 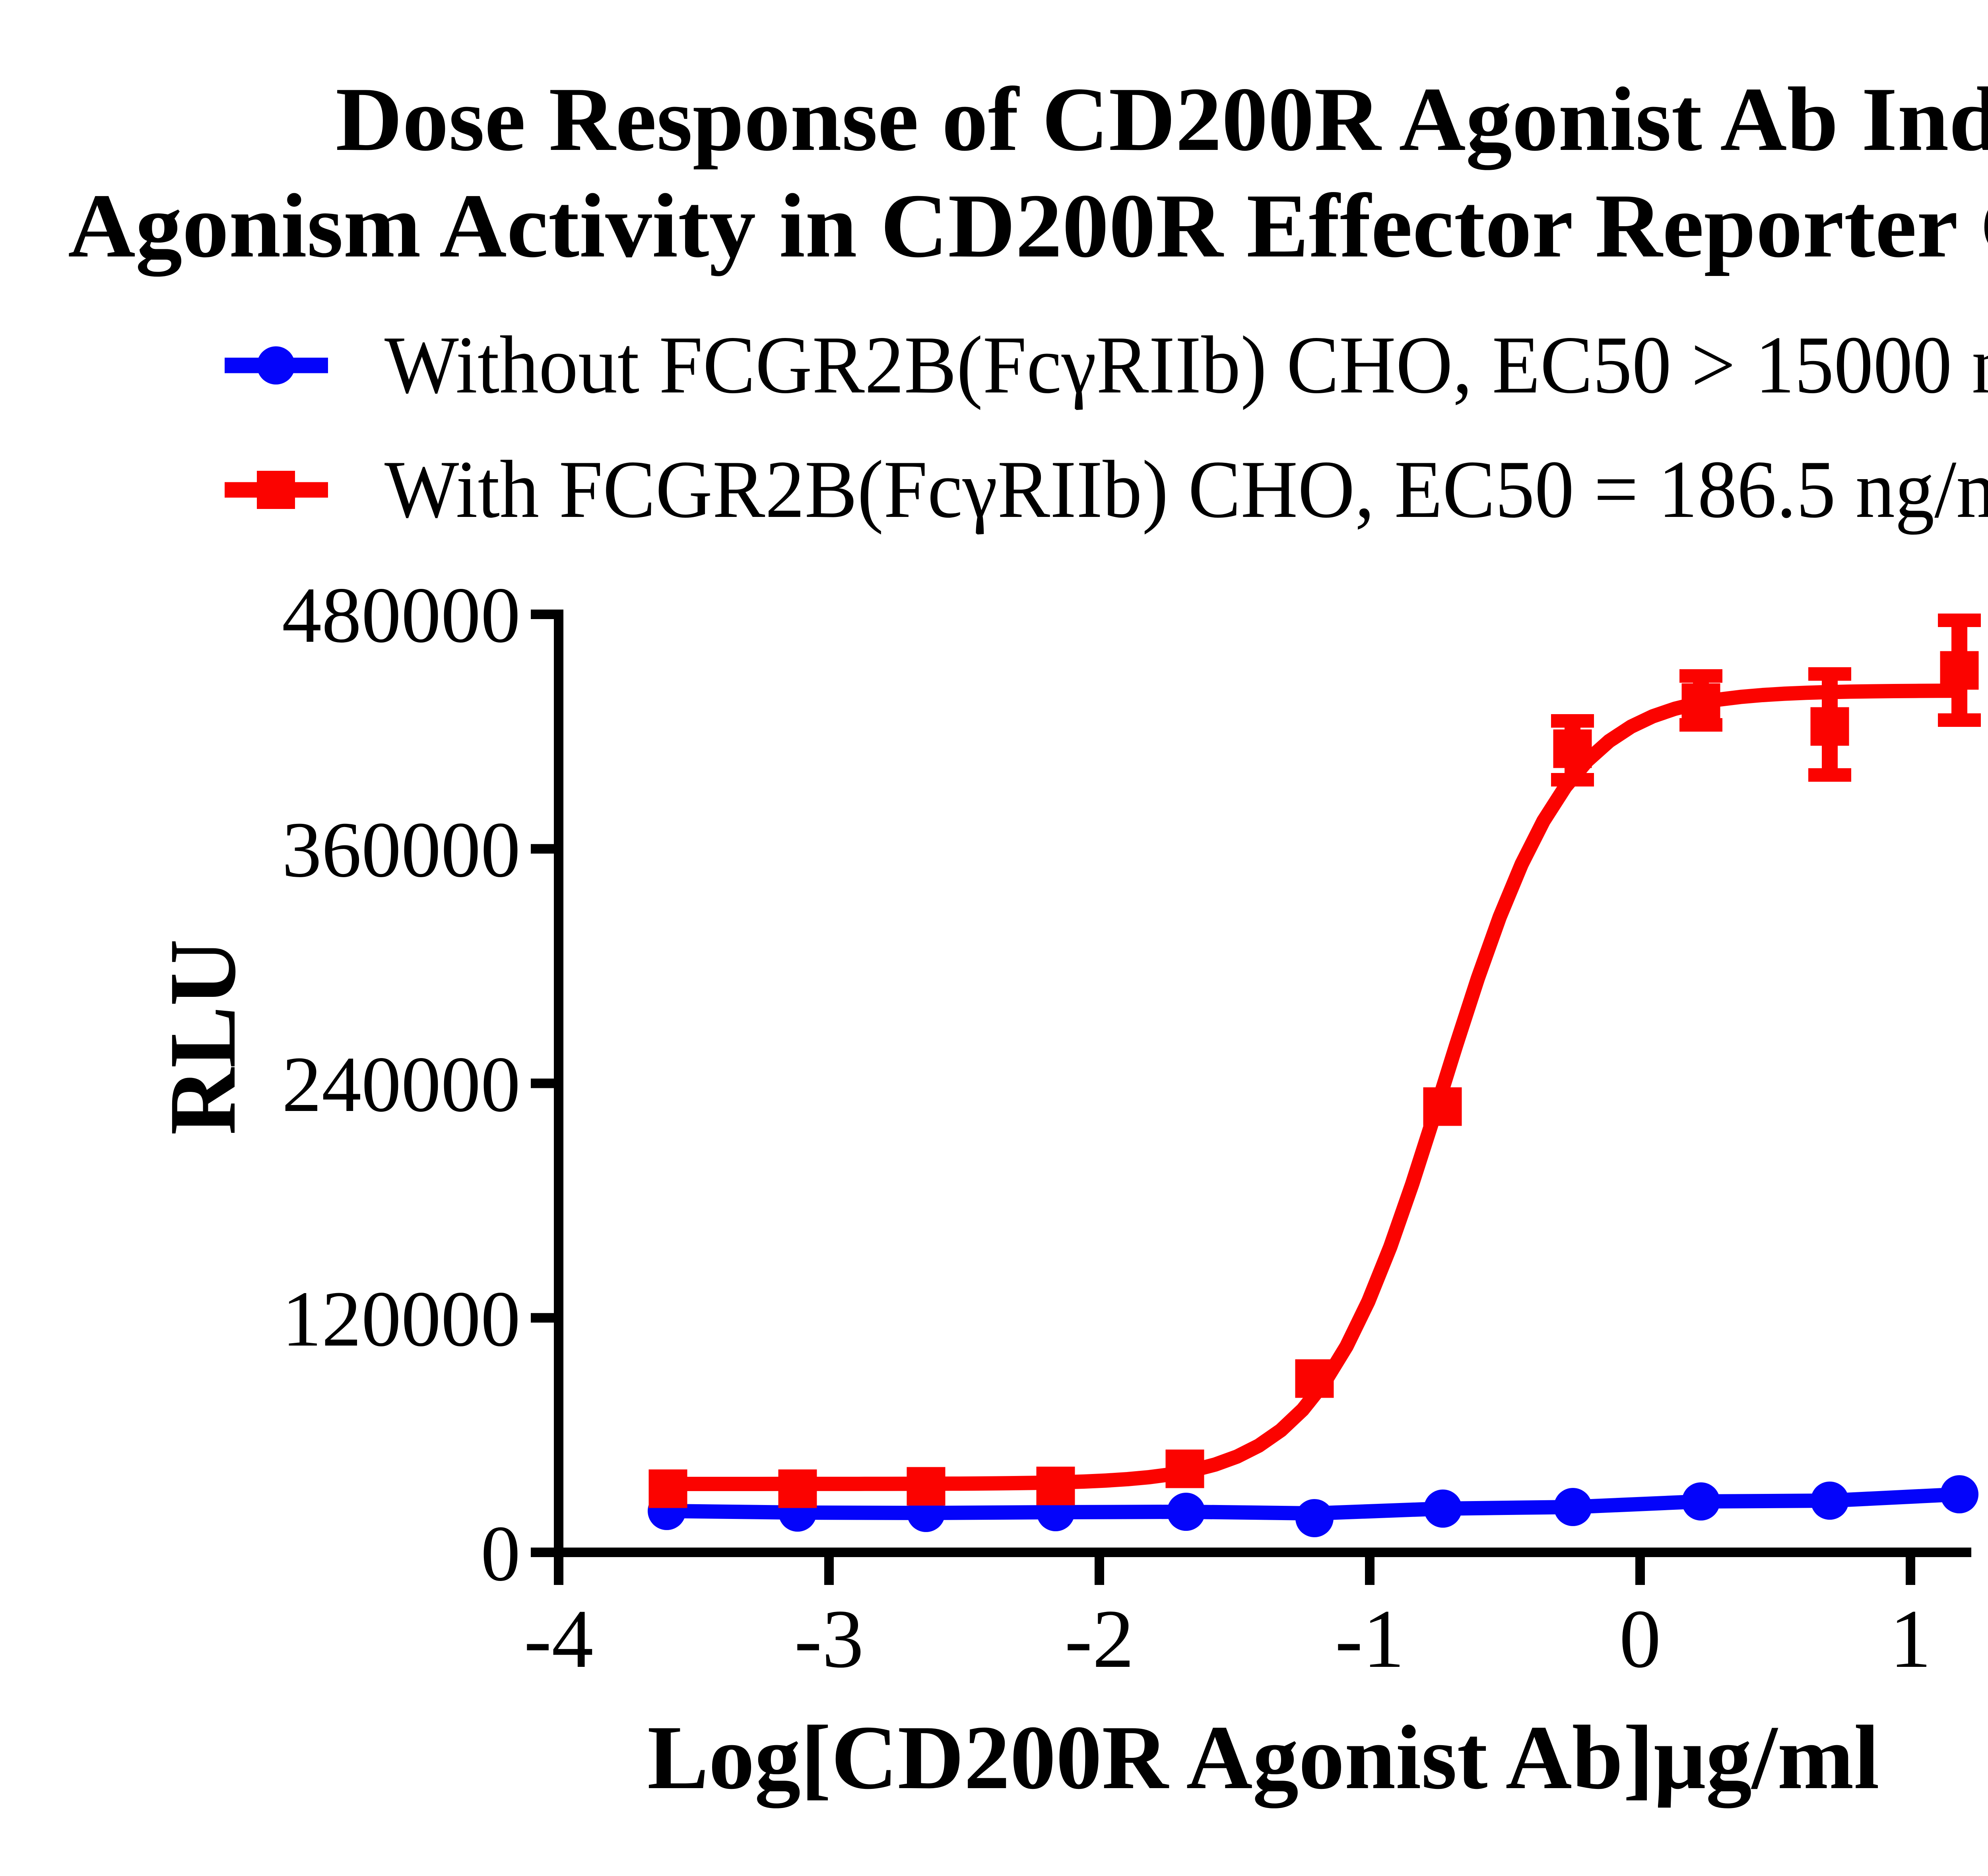 What do you see at coordinates (1370, 1639) in the screenshot?
I see `svg-text: -1` at bounding box center [1370, 1639].